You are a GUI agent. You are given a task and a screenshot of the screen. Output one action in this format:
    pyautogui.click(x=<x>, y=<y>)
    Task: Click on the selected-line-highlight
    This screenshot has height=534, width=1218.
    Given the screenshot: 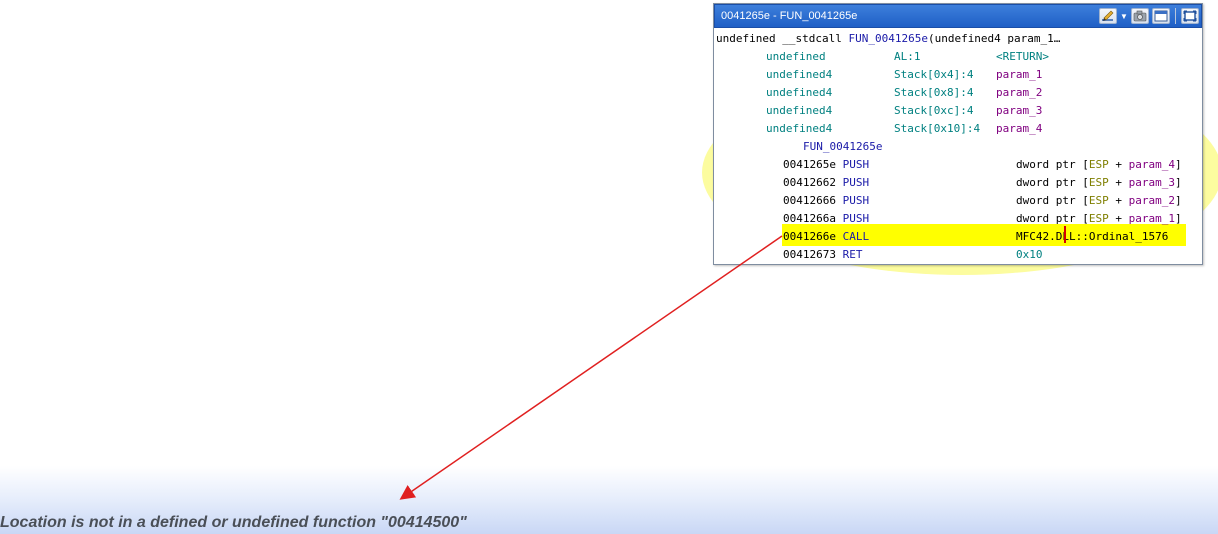 What is the action you would take?
    pyautogui.click(x=984, y=235)
    